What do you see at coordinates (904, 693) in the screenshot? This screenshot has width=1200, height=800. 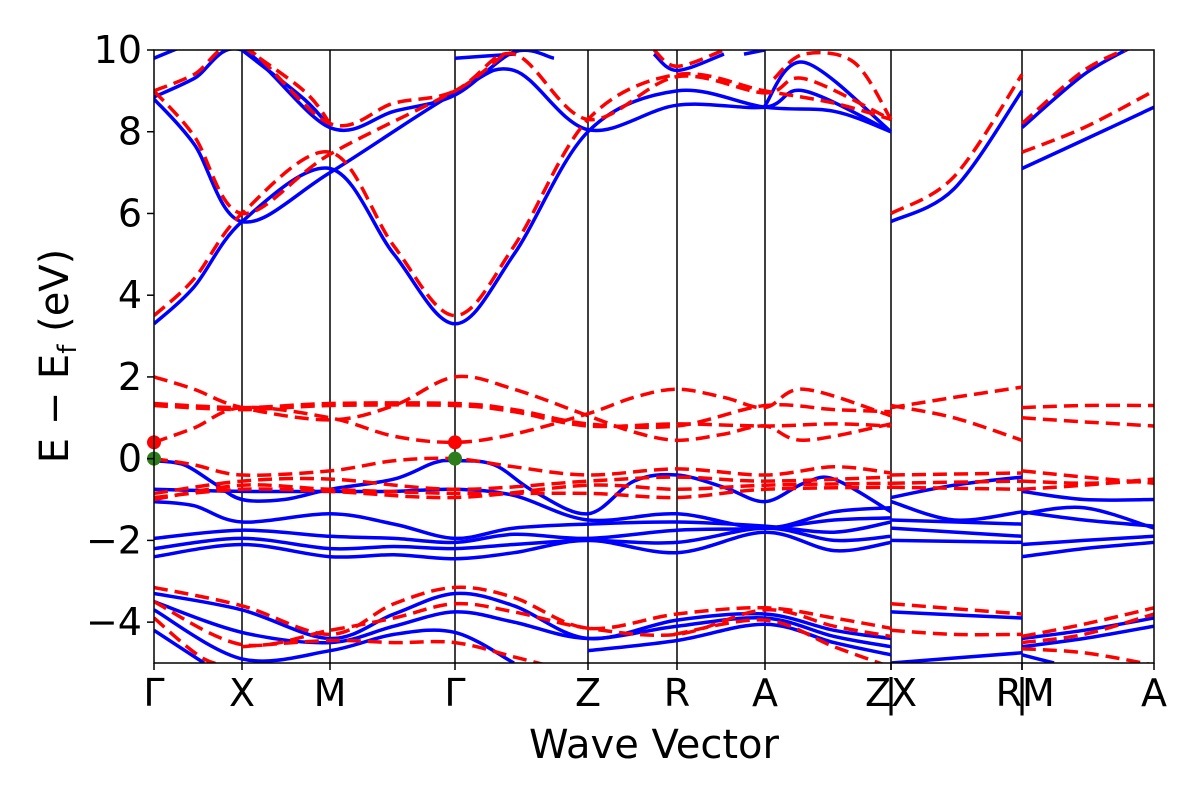 I see `x-tick-label-9: X` at bounding box center [904, 693].